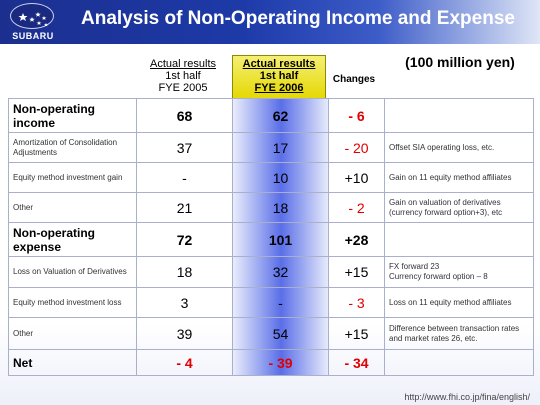 Image resolution: width=540 pixels, height=405 pixels. What do you see at coordinates (356, 302) in the screenshot?
I see `value-change: - 3` at bounding box center [356, 302].